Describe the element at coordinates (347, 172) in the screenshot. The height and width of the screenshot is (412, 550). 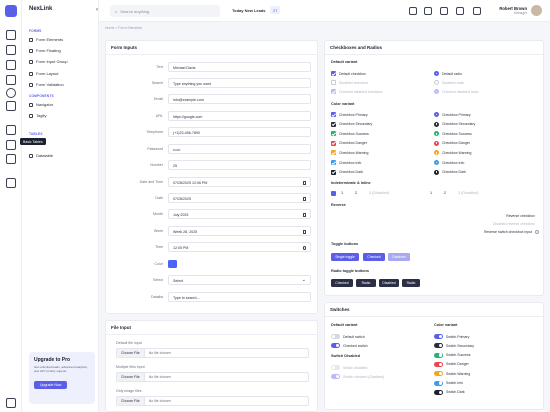
I see `color-checkbox: Checkbox Dark` at that location.